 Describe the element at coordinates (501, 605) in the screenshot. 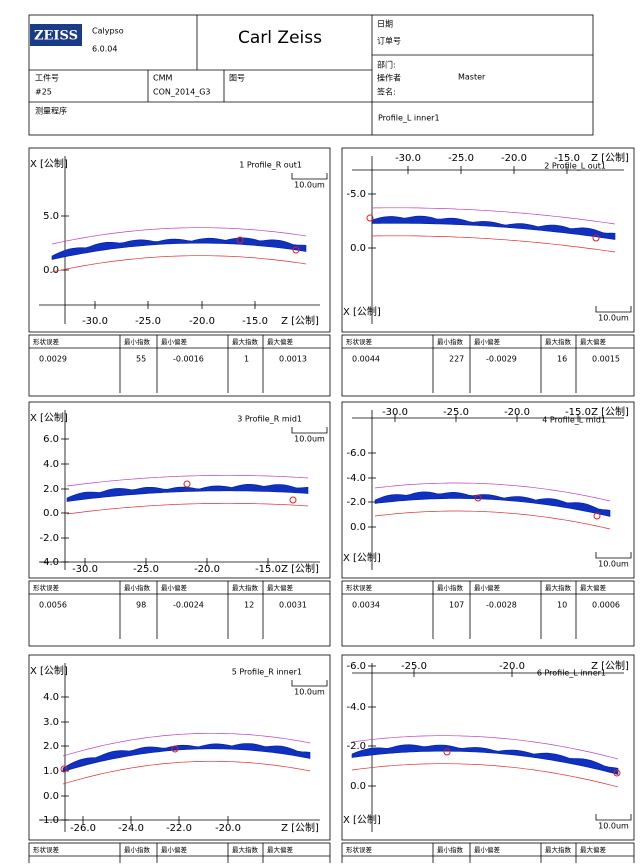

I see `stats-value: -0.0028` at that location.